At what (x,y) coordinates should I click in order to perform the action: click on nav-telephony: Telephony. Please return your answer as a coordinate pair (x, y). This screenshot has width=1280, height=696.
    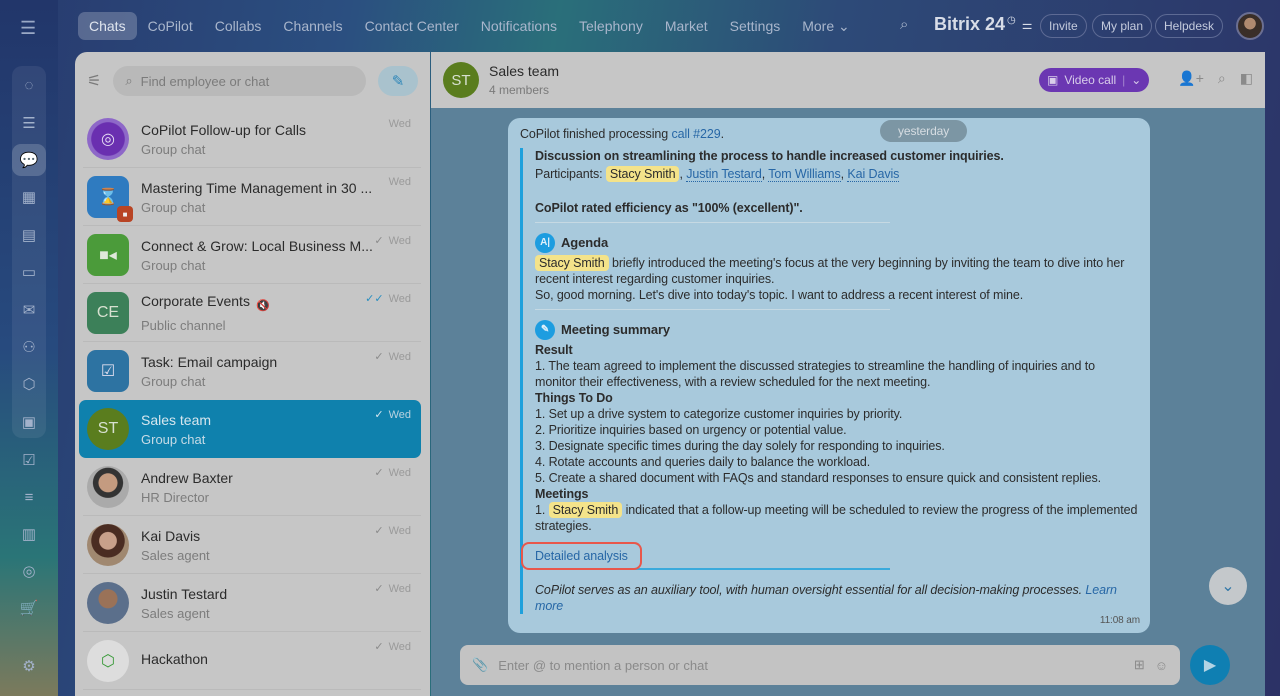
    Looking at the image, I should click on (611, 26).